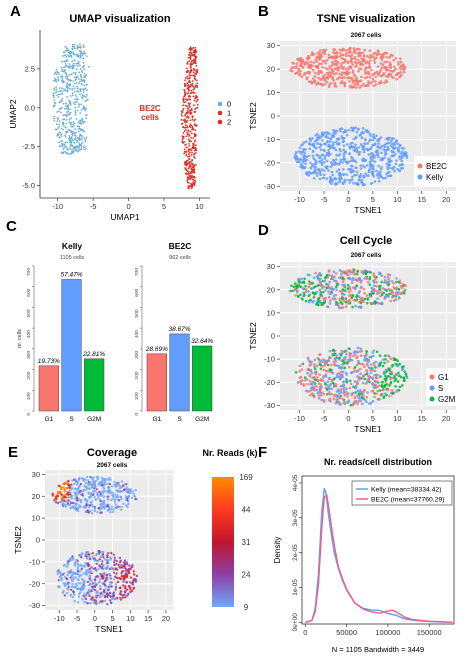 The height and width of the screenshot is (661, 474). What do you see at coordinates (112, 453) in the screenshot?
I see `chart-title: Coverage` at bounding box center [112, 453].